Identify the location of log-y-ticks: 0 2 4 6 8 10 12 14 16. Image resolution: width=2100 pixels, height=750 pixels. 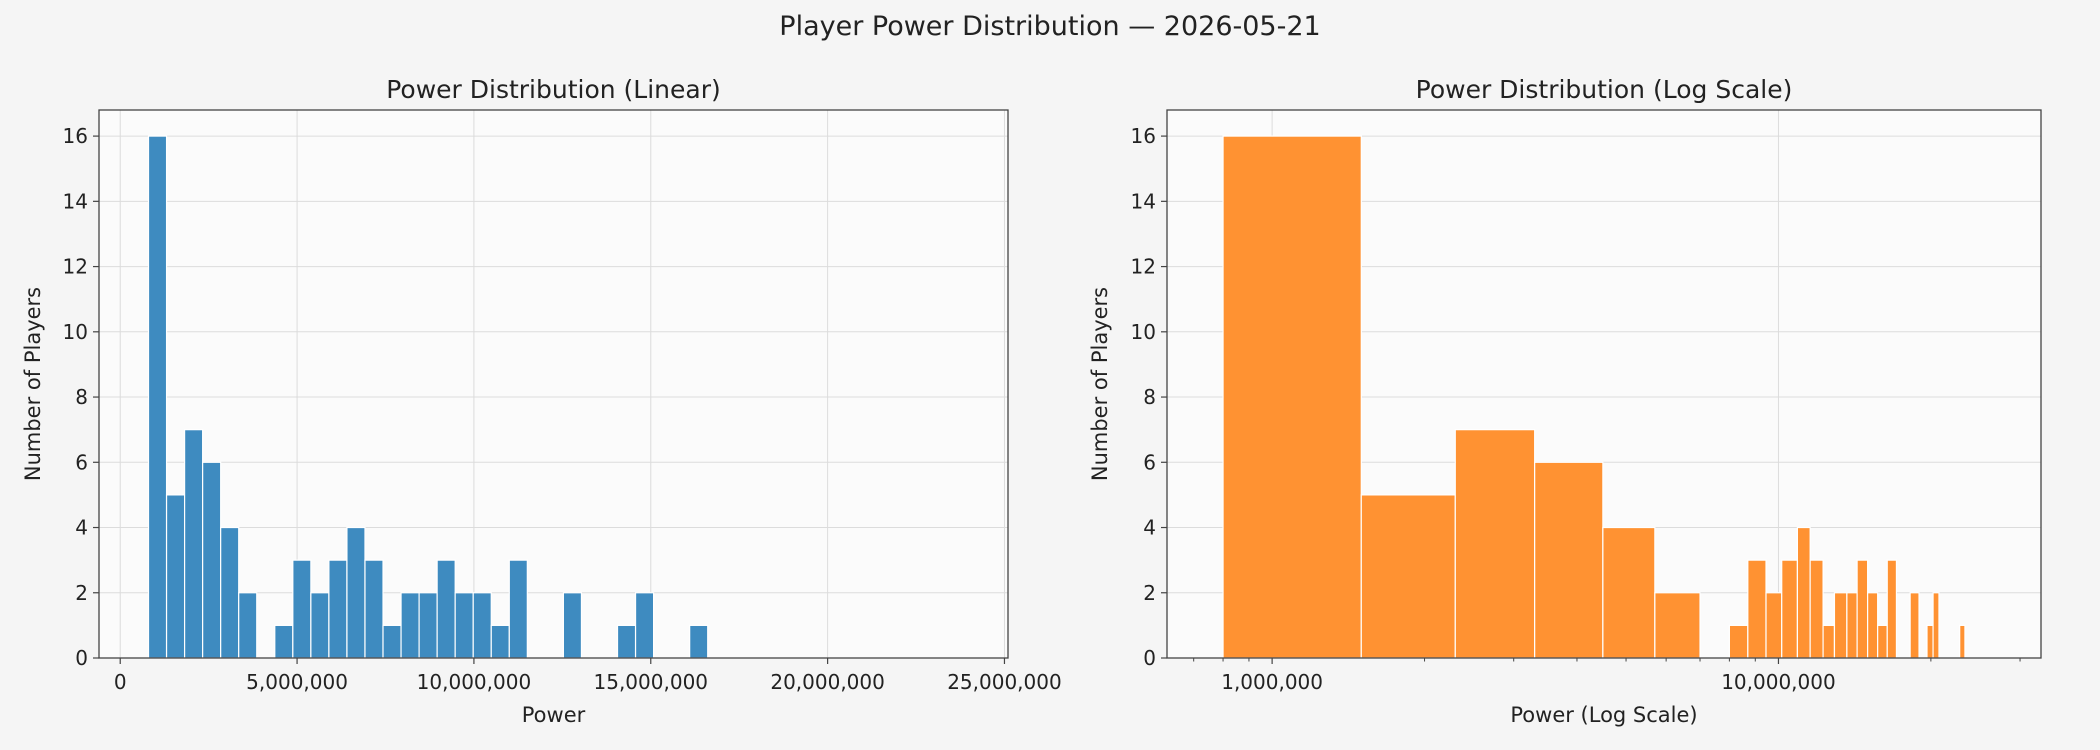
(1149, 397).